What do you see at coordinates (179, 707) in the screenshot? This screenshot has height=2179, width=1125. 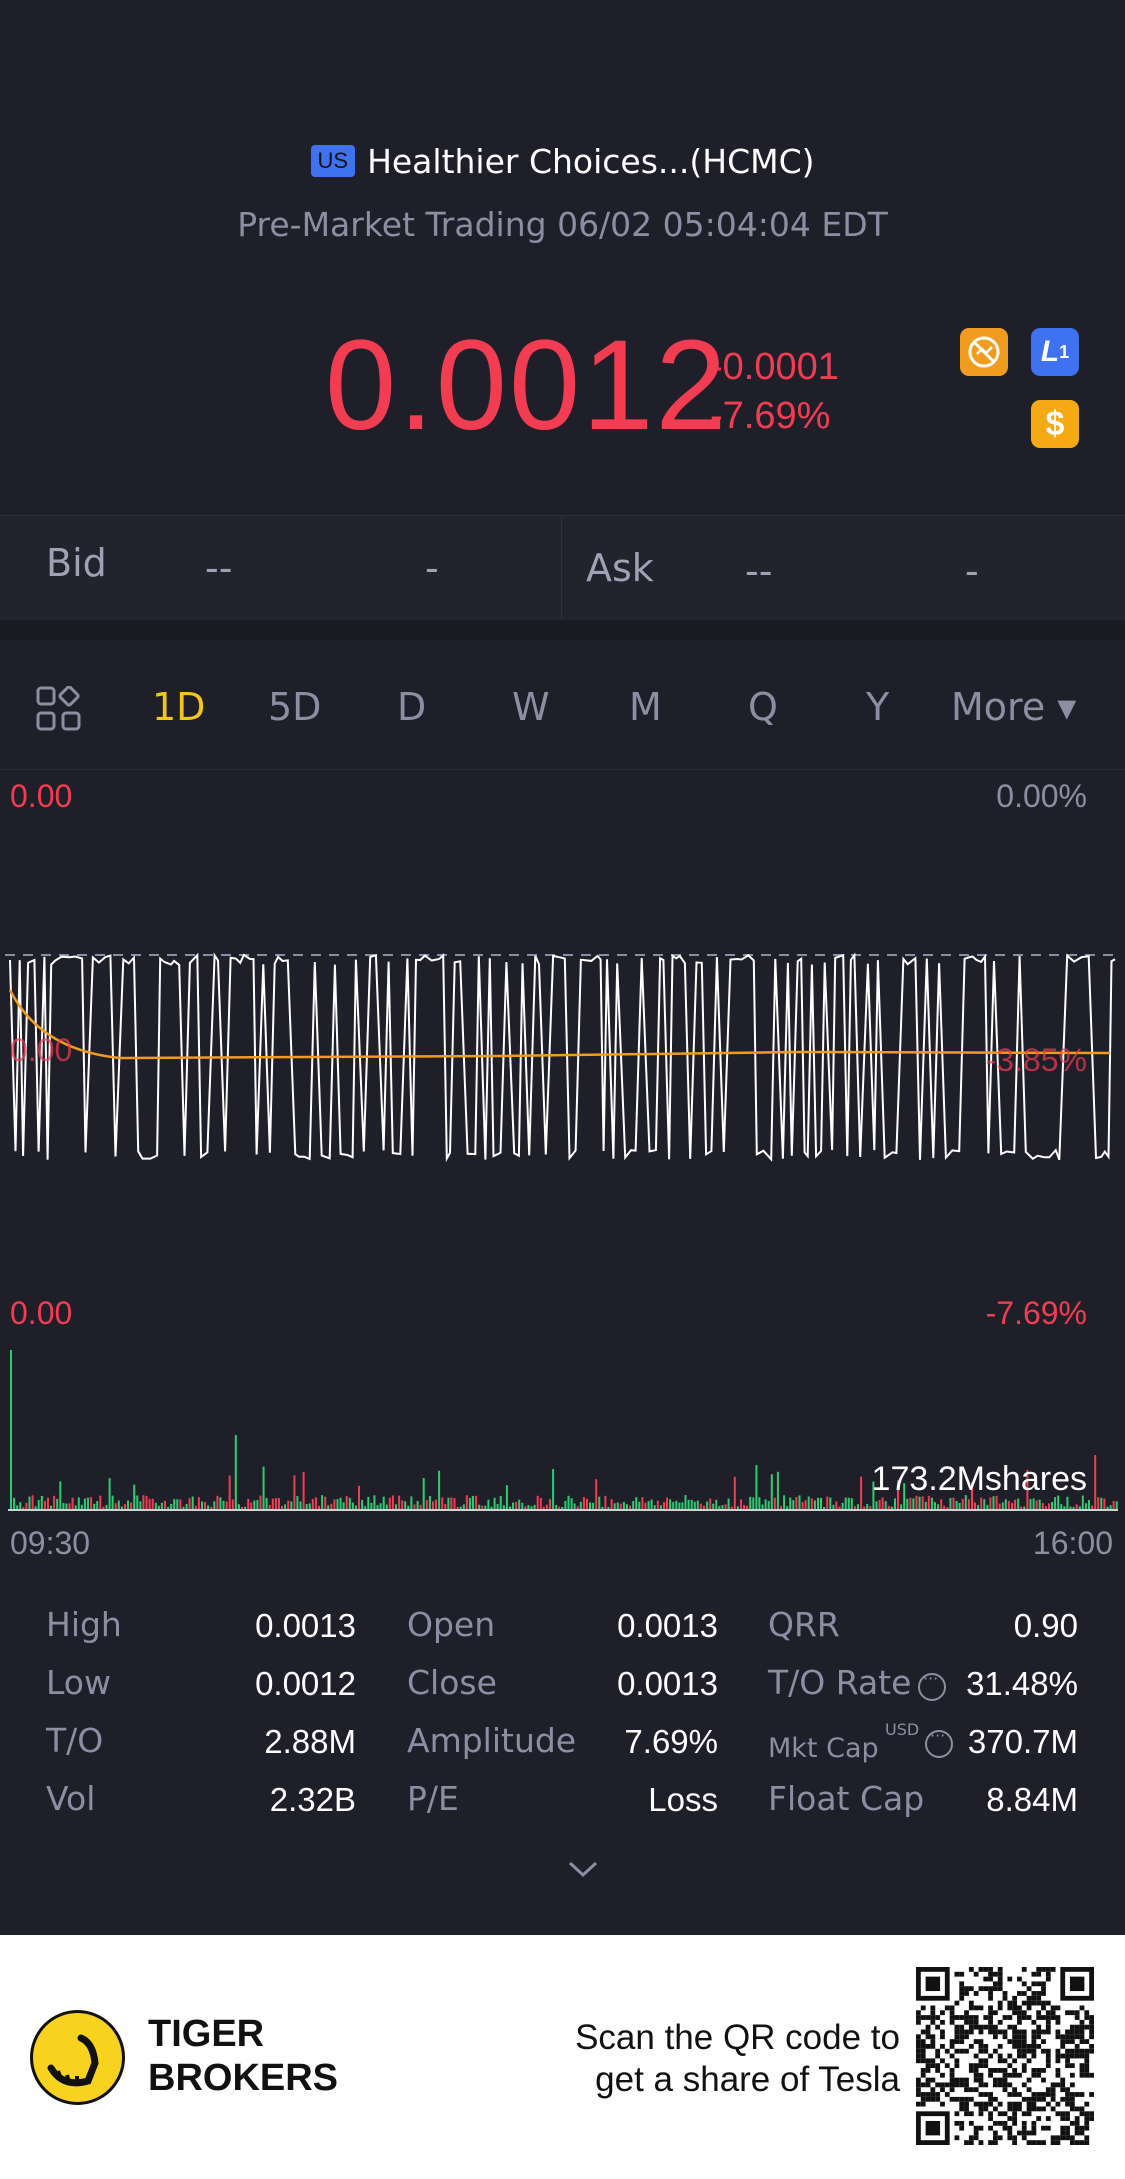 I see `tab-1d: 1D` at bounding box center [179, 707].